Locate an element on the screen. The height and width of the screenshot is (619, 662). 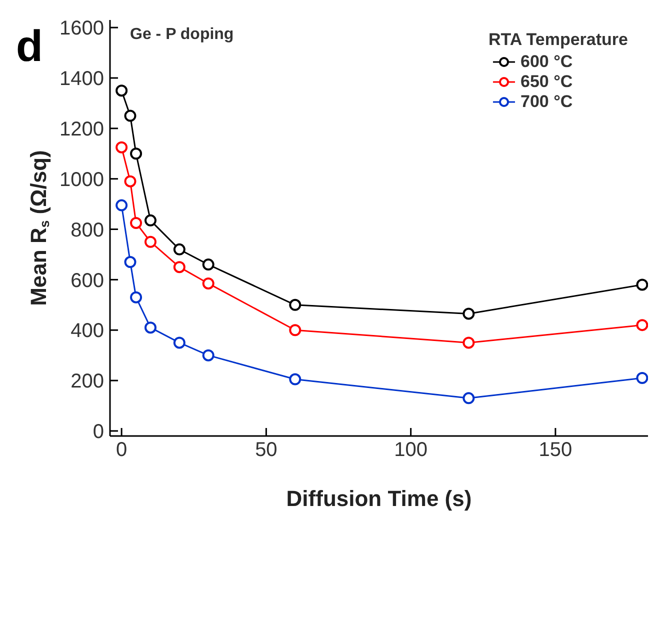
legend-title: RTA Temperature is located at coordinates (558, 40).